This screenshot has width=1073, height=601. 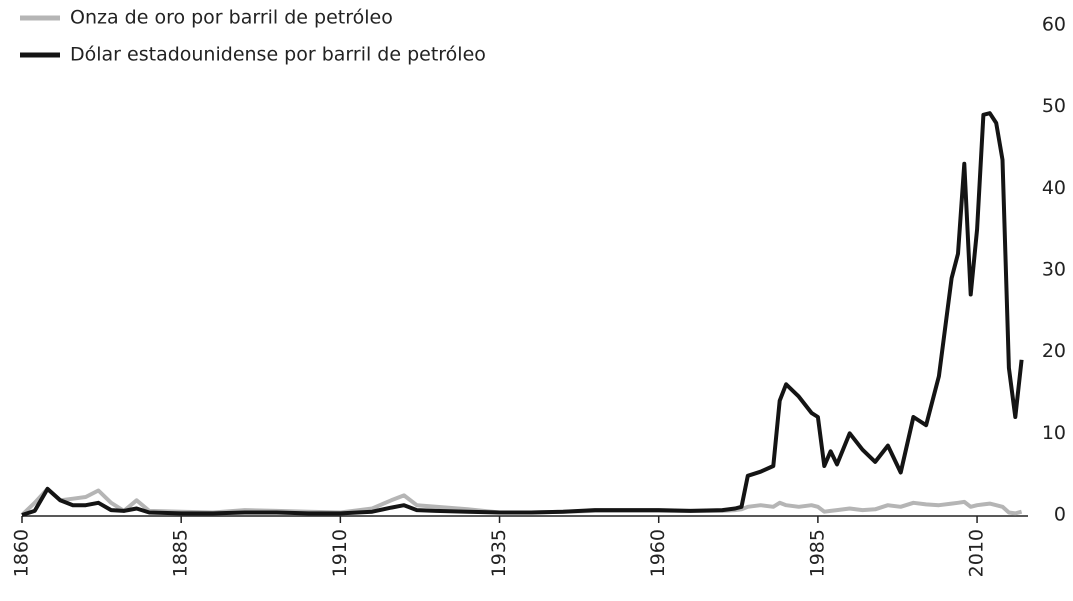 What do you see at coordinates (1054, 188) in the screenshot?
I see `y-tick-label: 40` at bounding box center [1054, 188].